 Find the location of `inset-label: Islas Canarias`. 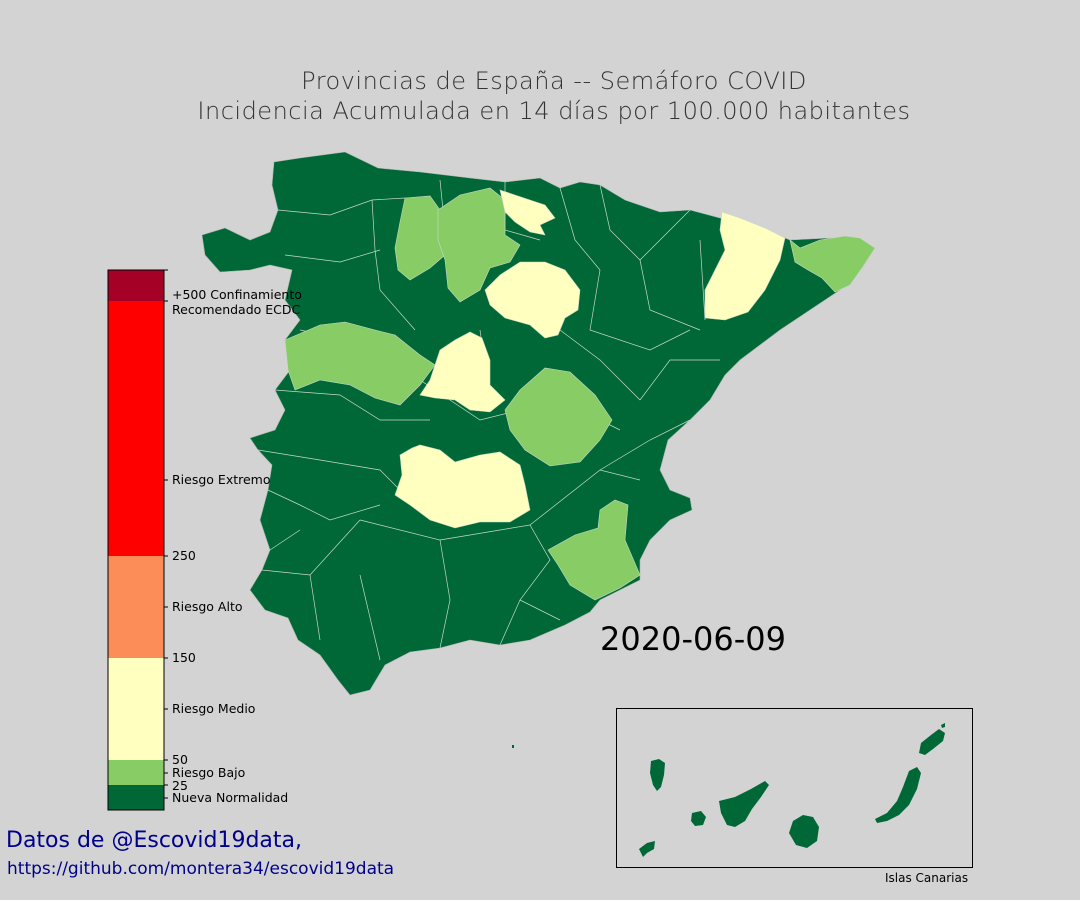

inset-label: Islas Canarias is located at coordinates (927, 878).